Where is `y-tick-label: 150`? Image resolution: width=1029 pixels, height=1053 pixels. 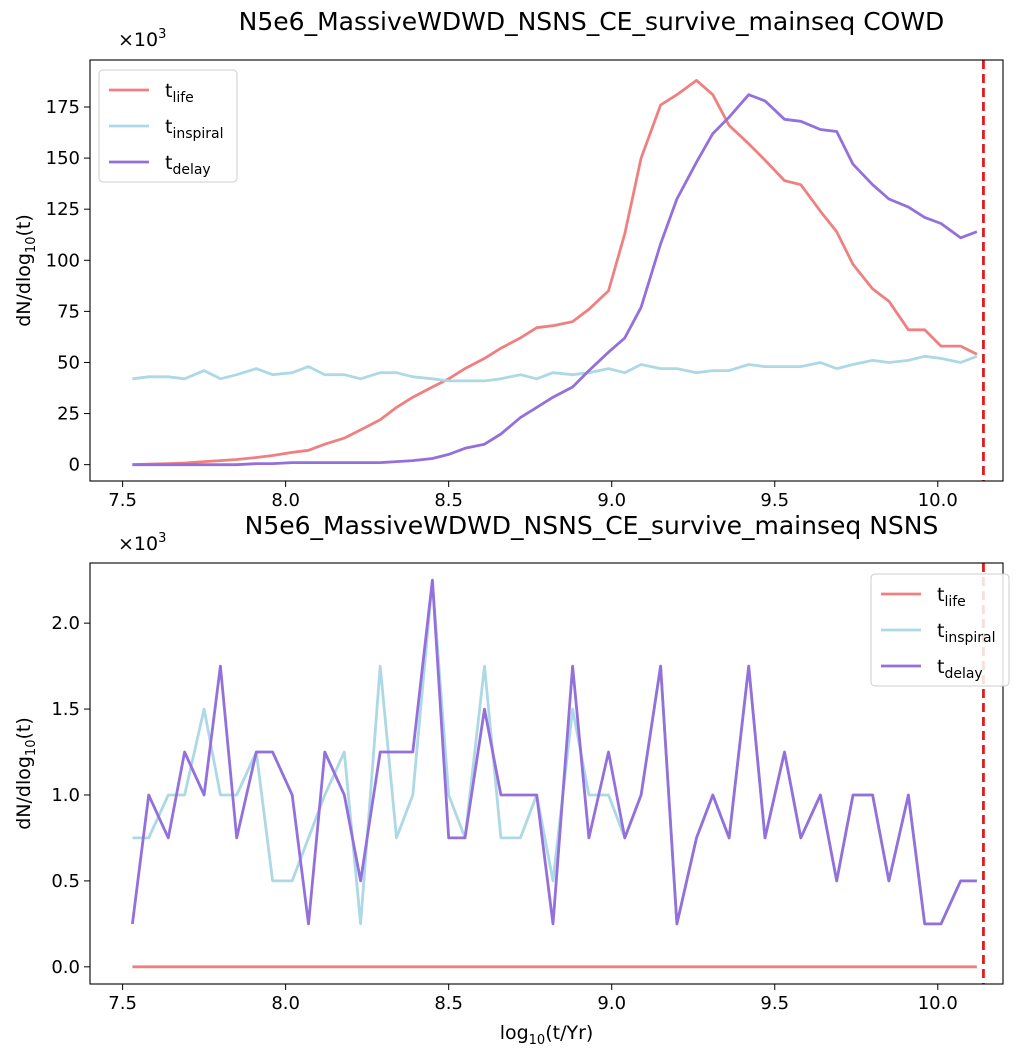
y-tick-label: 150 is located at coordinates (63, 158).